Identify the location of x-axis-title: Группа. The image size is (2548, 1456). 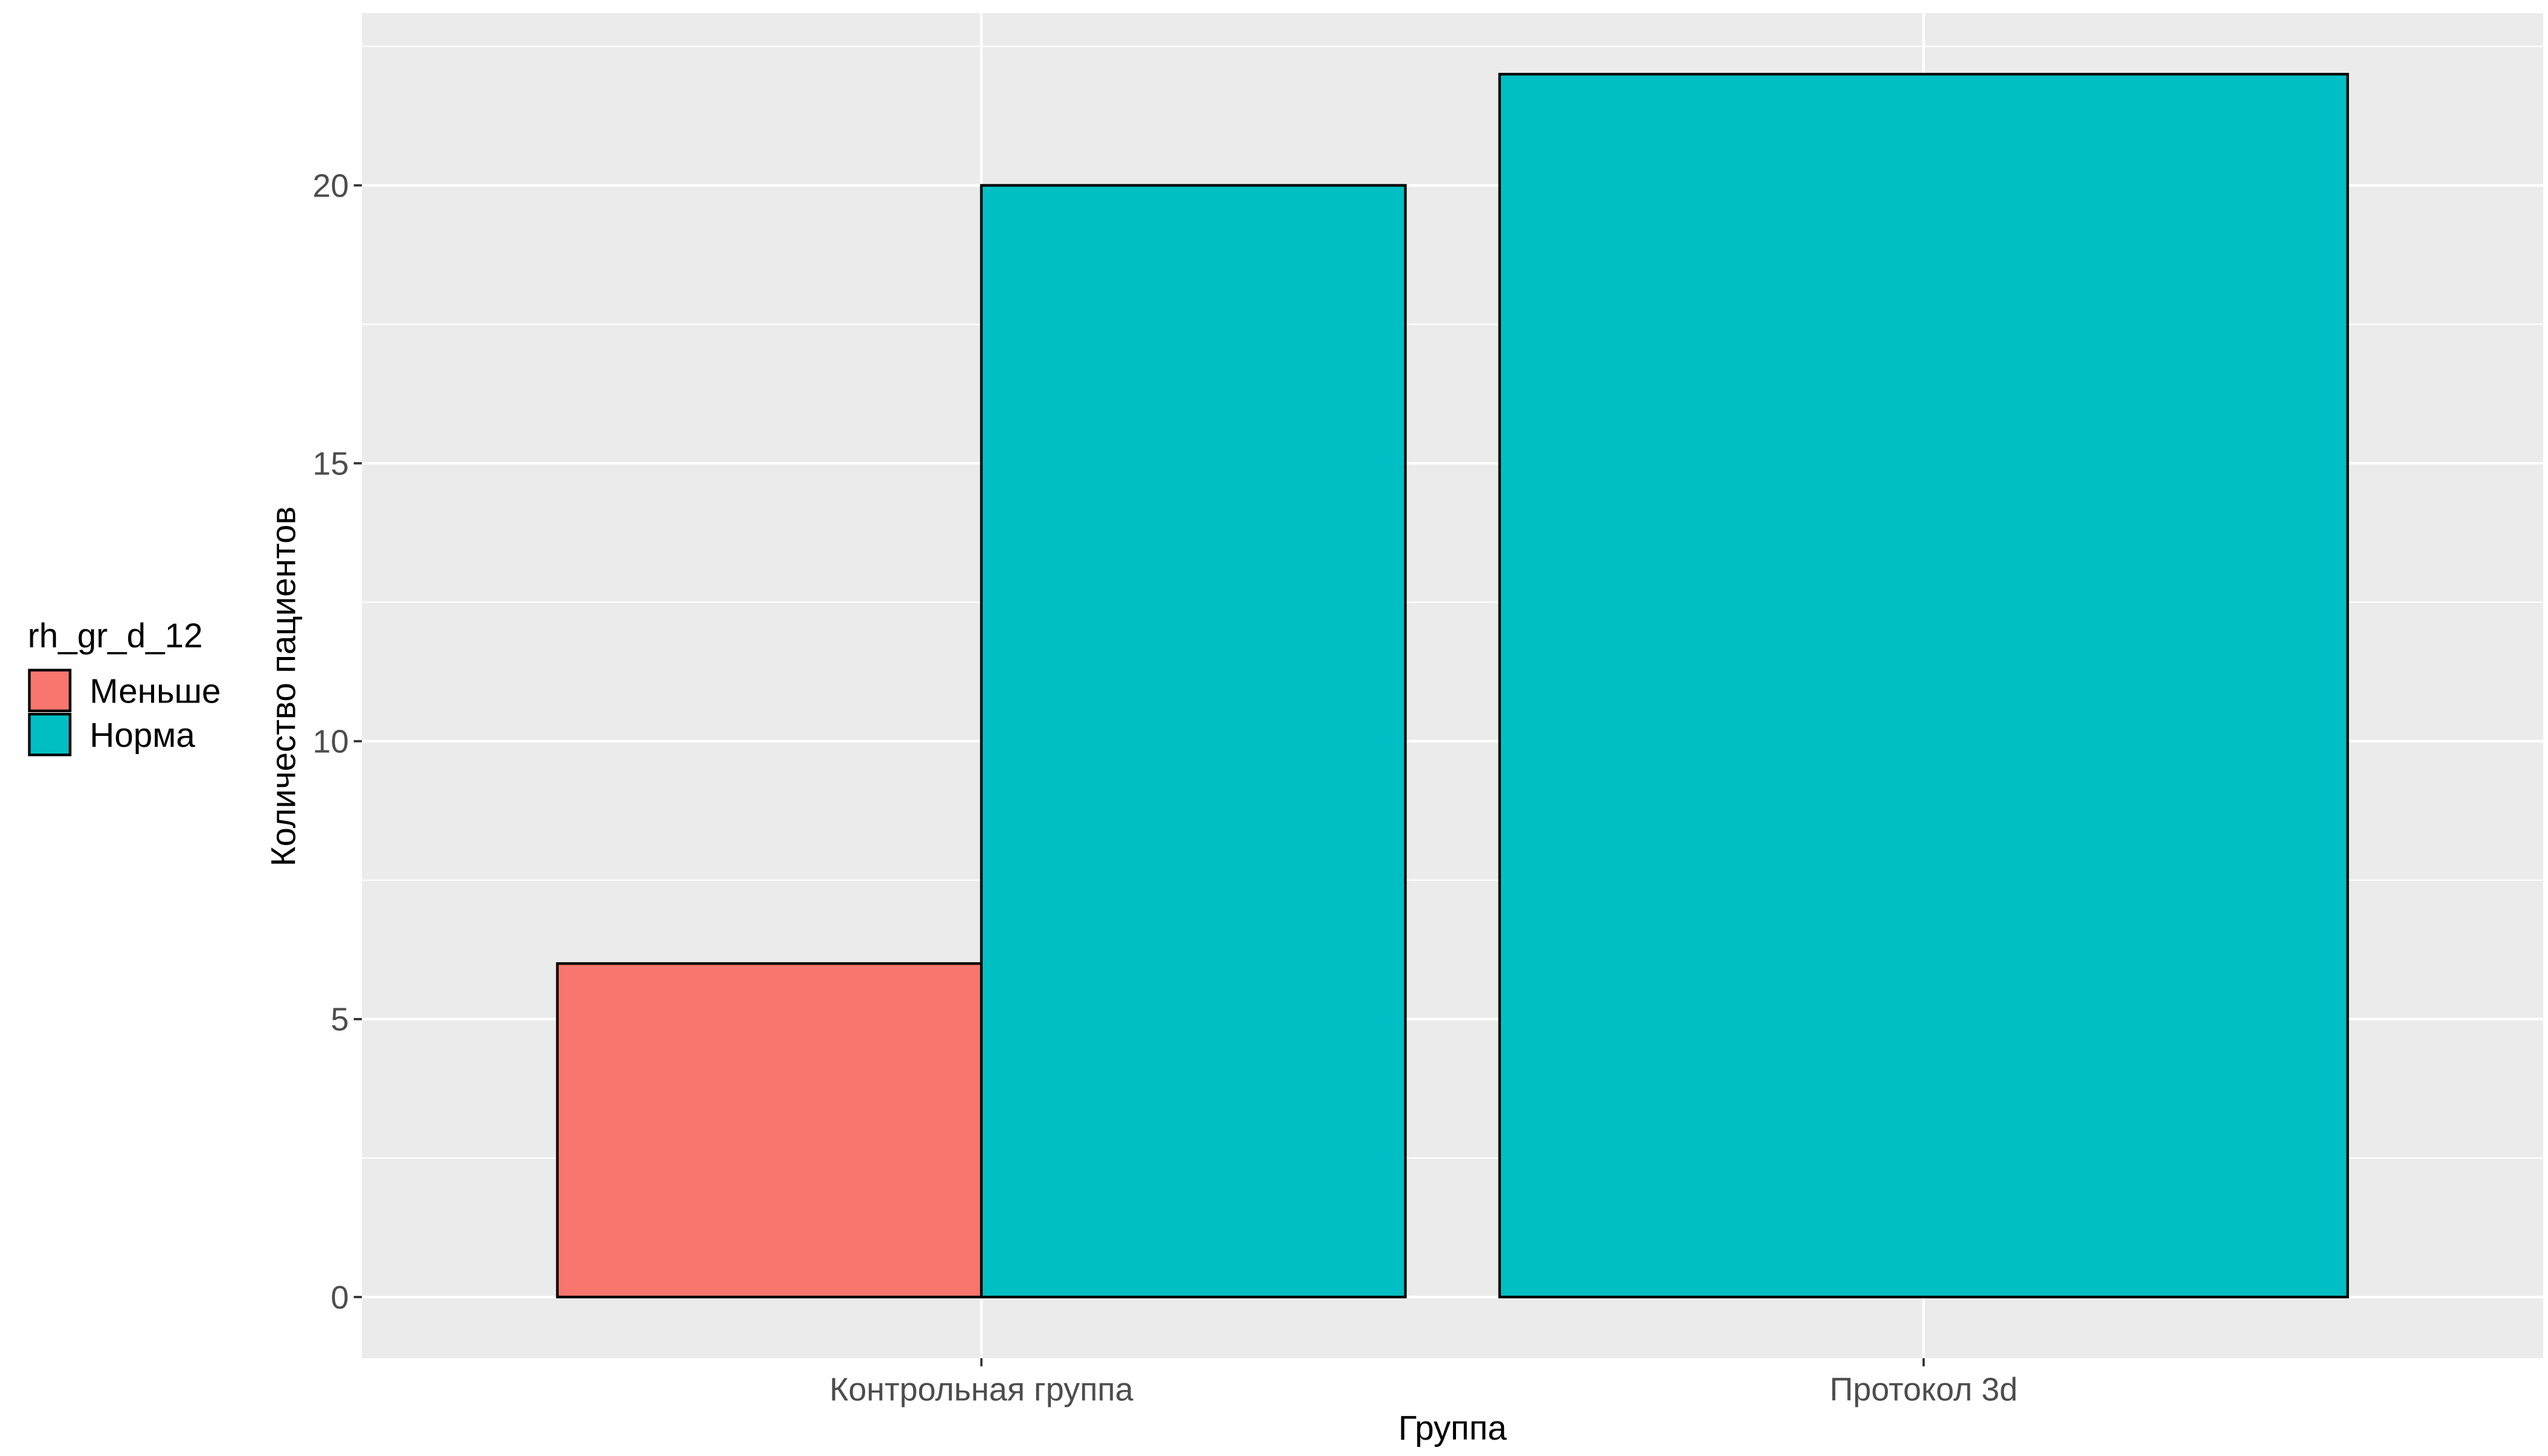
(1452, 1428).